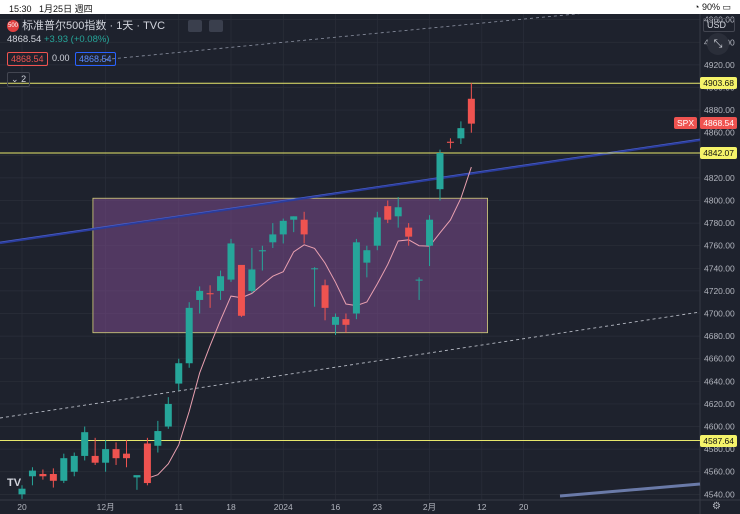 The height and width of the screenshot is (514, 740). Describe the element at coordinates (719, 133) in the screenshot. I see `y-tick-label: 4860.00` at that location.